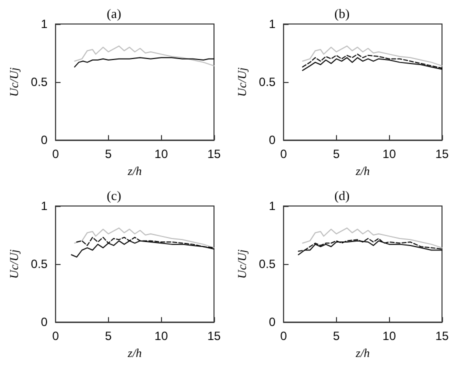 The height and width of the screenshot is (365, 456). What do you see at coordinates (342, 195) in the screenshot?
I see `chart-title: (d)` at bounding box center [342, 195].